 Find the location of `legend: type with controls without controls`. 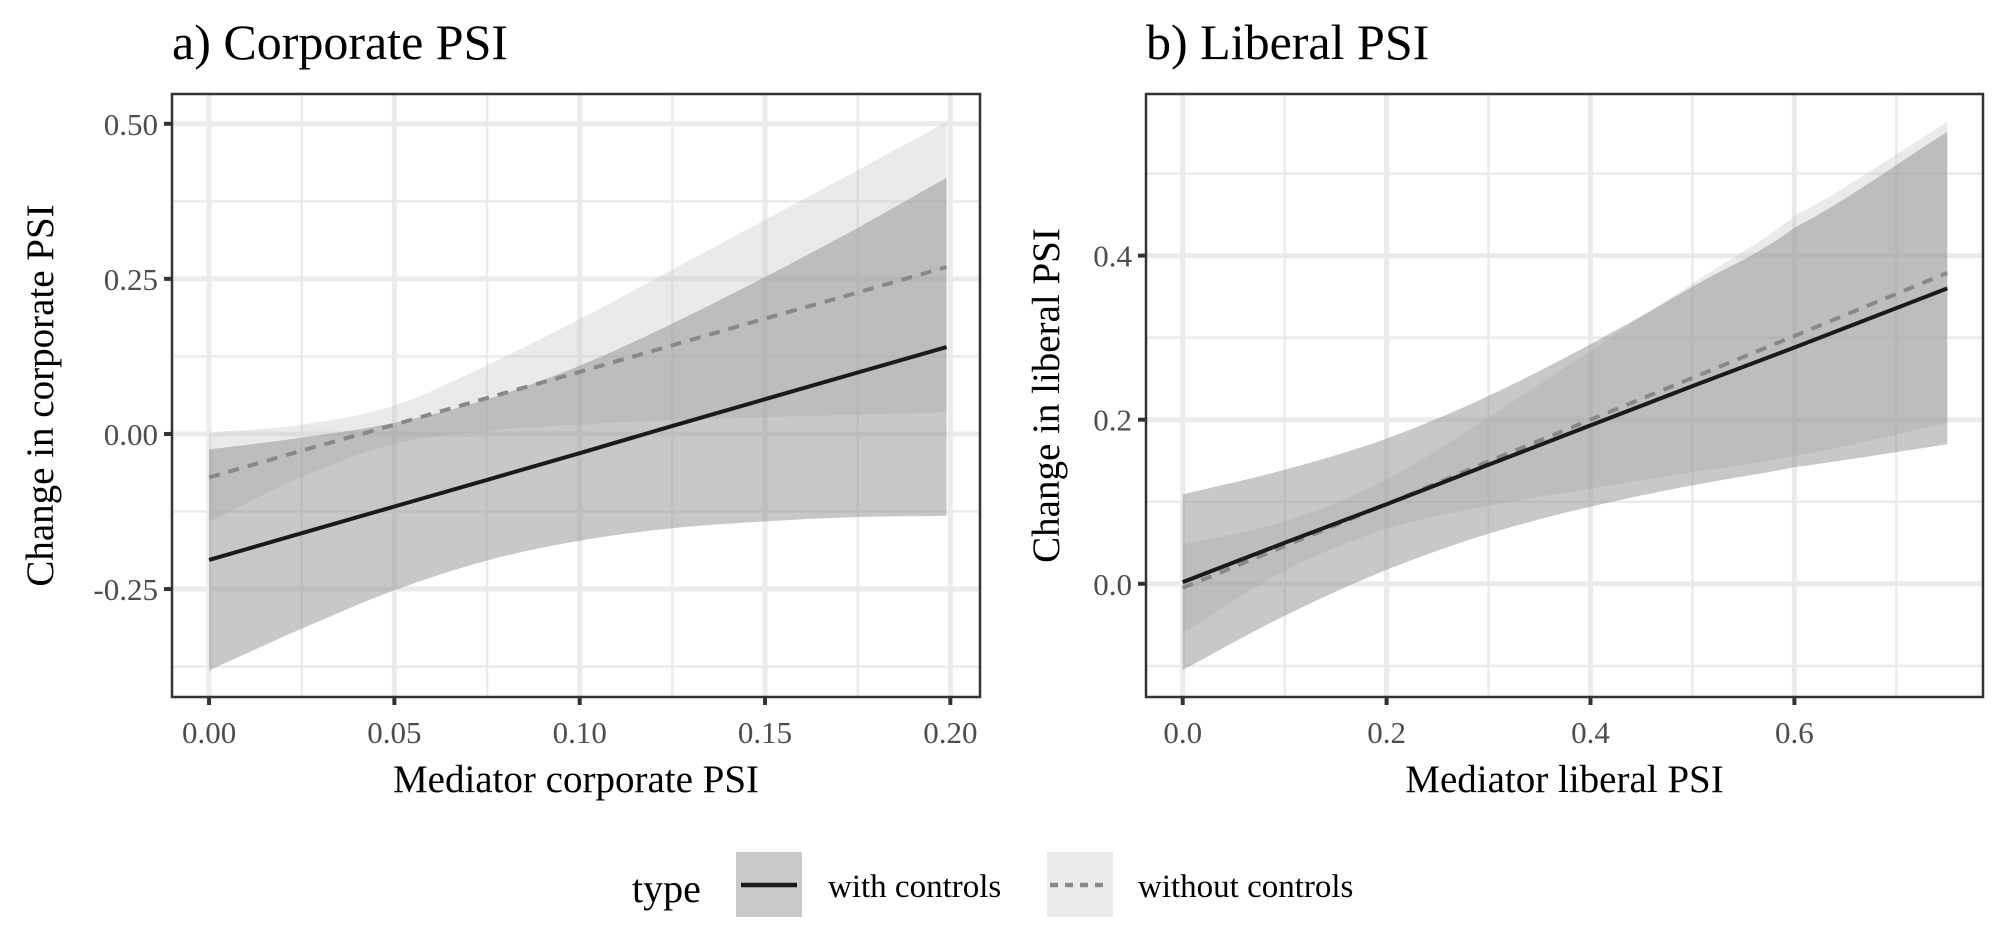

legend: type with controls without controls is located at coordinates (992, 884).